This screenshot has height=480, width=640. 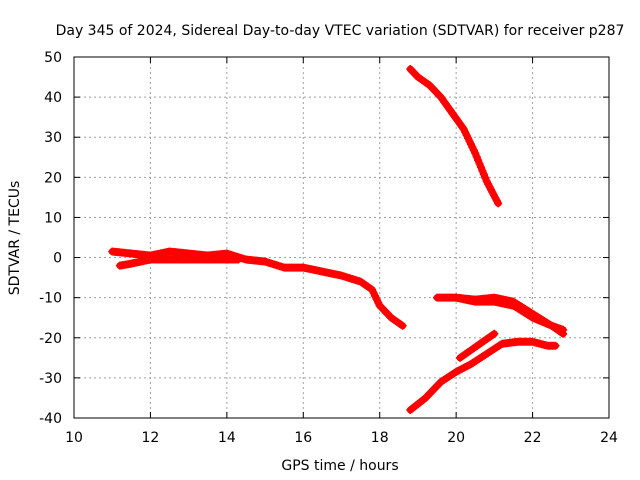 What do you see at coordinates (151, 438) in the screenshot?
I see `x-tick-label: 12` at bounding box center [151, 438].